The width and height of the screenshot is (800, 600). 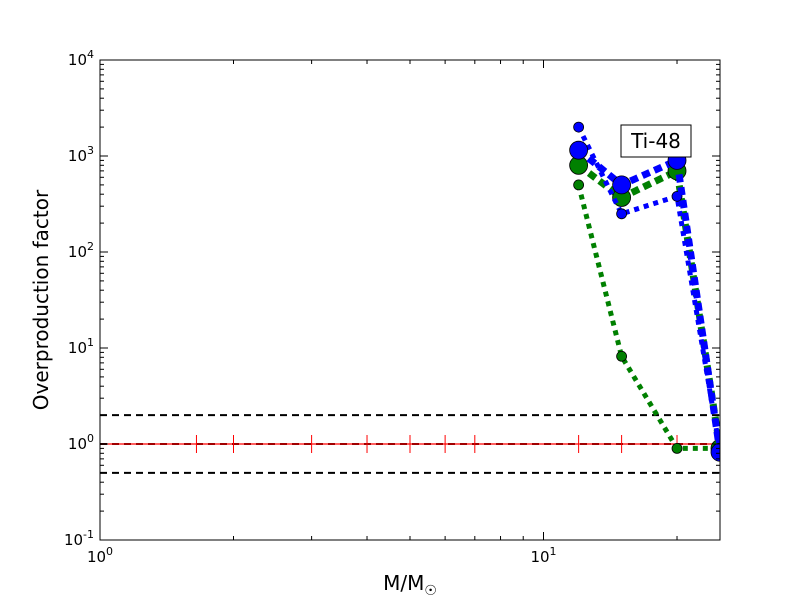 What do you see at coordinates (90, 246) in the screenshot?
I see `tick-exponent: 2` at bounding box center [90, 246].